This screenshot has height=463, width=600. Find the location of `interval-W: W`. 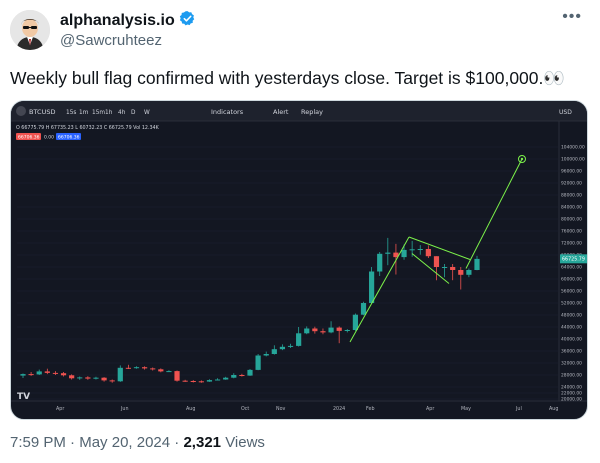

interval-W: W is located at coordinates (147, 113).